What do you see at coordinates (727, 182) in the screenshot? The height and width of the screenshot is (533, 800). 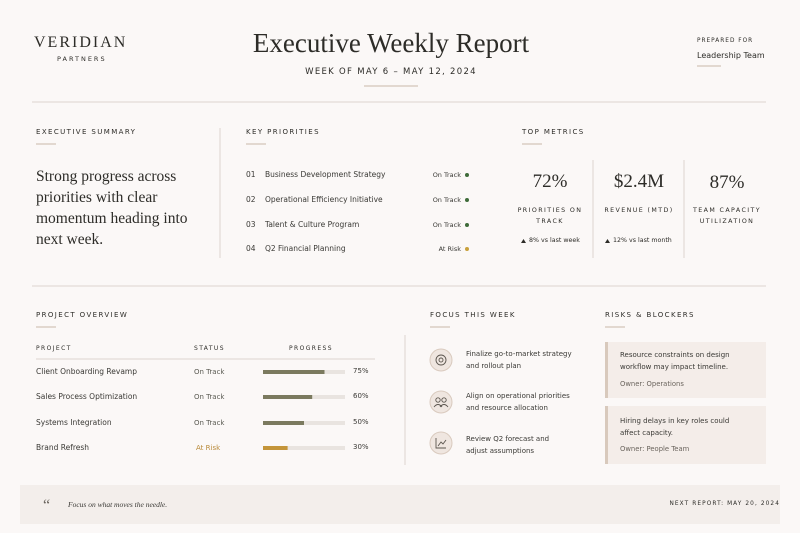 I see `metric-value: 87%` at bounding box center [727, 182].